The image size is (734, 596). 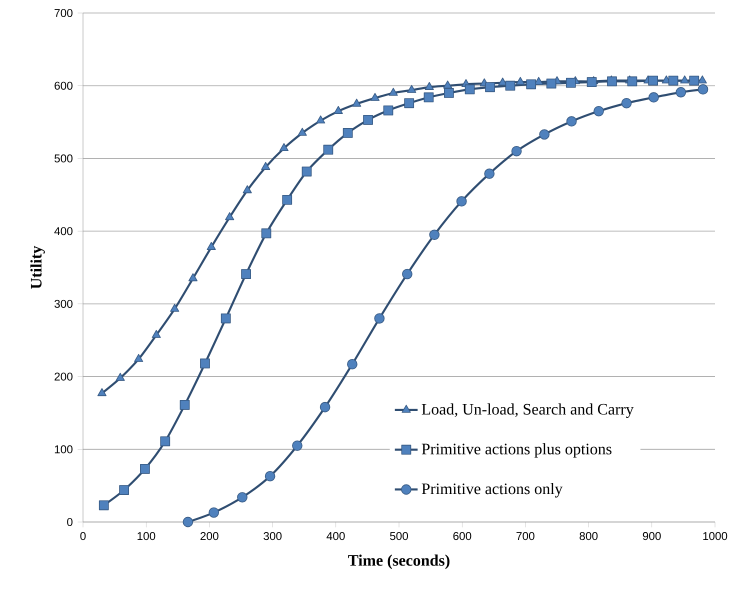 I want to click on y-tick-label: 600, so click(x=63, y=86).